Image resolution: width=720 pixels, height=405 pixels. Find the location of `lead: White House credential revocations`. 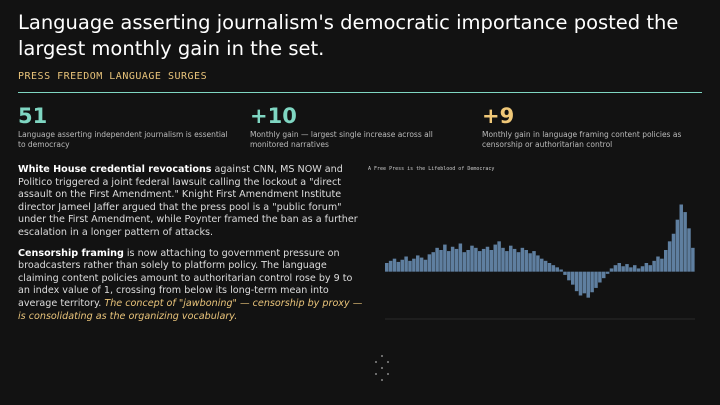

lead: White House credential revocations is located at coordinates (115, 169).